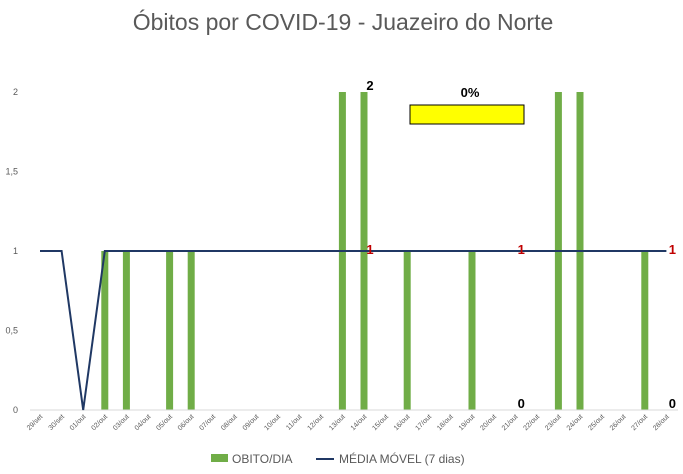 This screenshot has height=474, width=683. I want to click on x-tick-label: 10/out, so click(272, 422).